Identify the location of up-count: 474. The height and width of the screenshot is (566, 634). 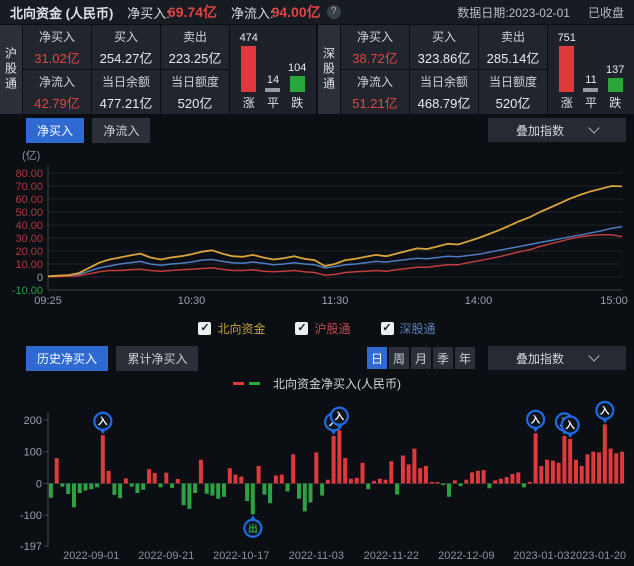
(248, 38).